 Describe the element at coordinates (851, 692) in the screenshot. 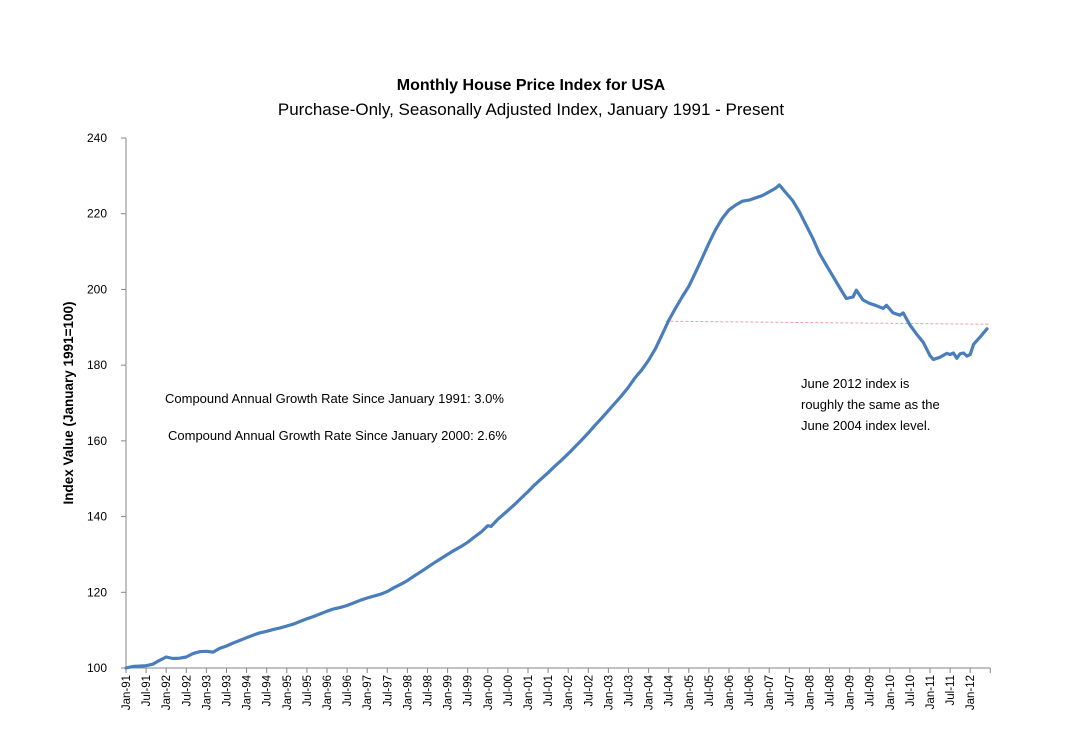

I see `x-tick-label: Jan-09` at that location.